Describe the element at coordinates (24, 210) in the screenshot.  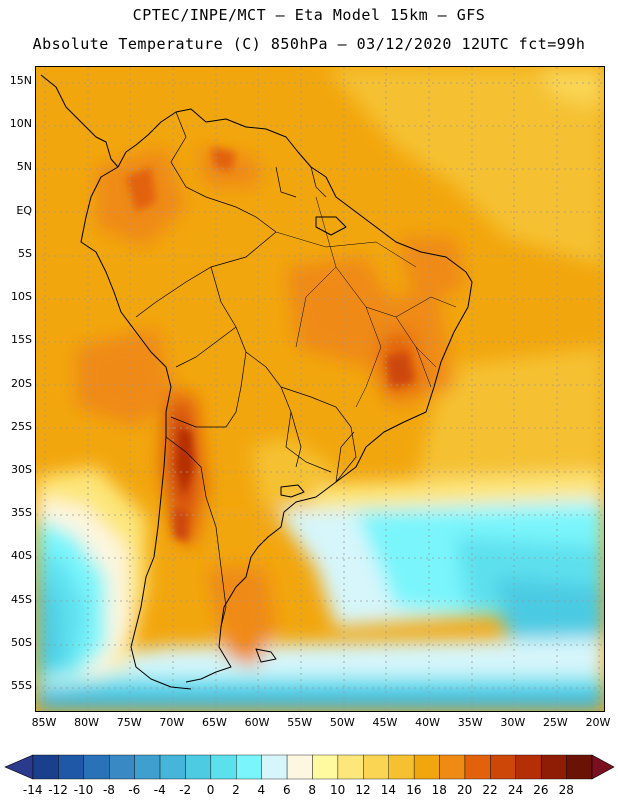
I see `latitude-label: EQ` at that location.